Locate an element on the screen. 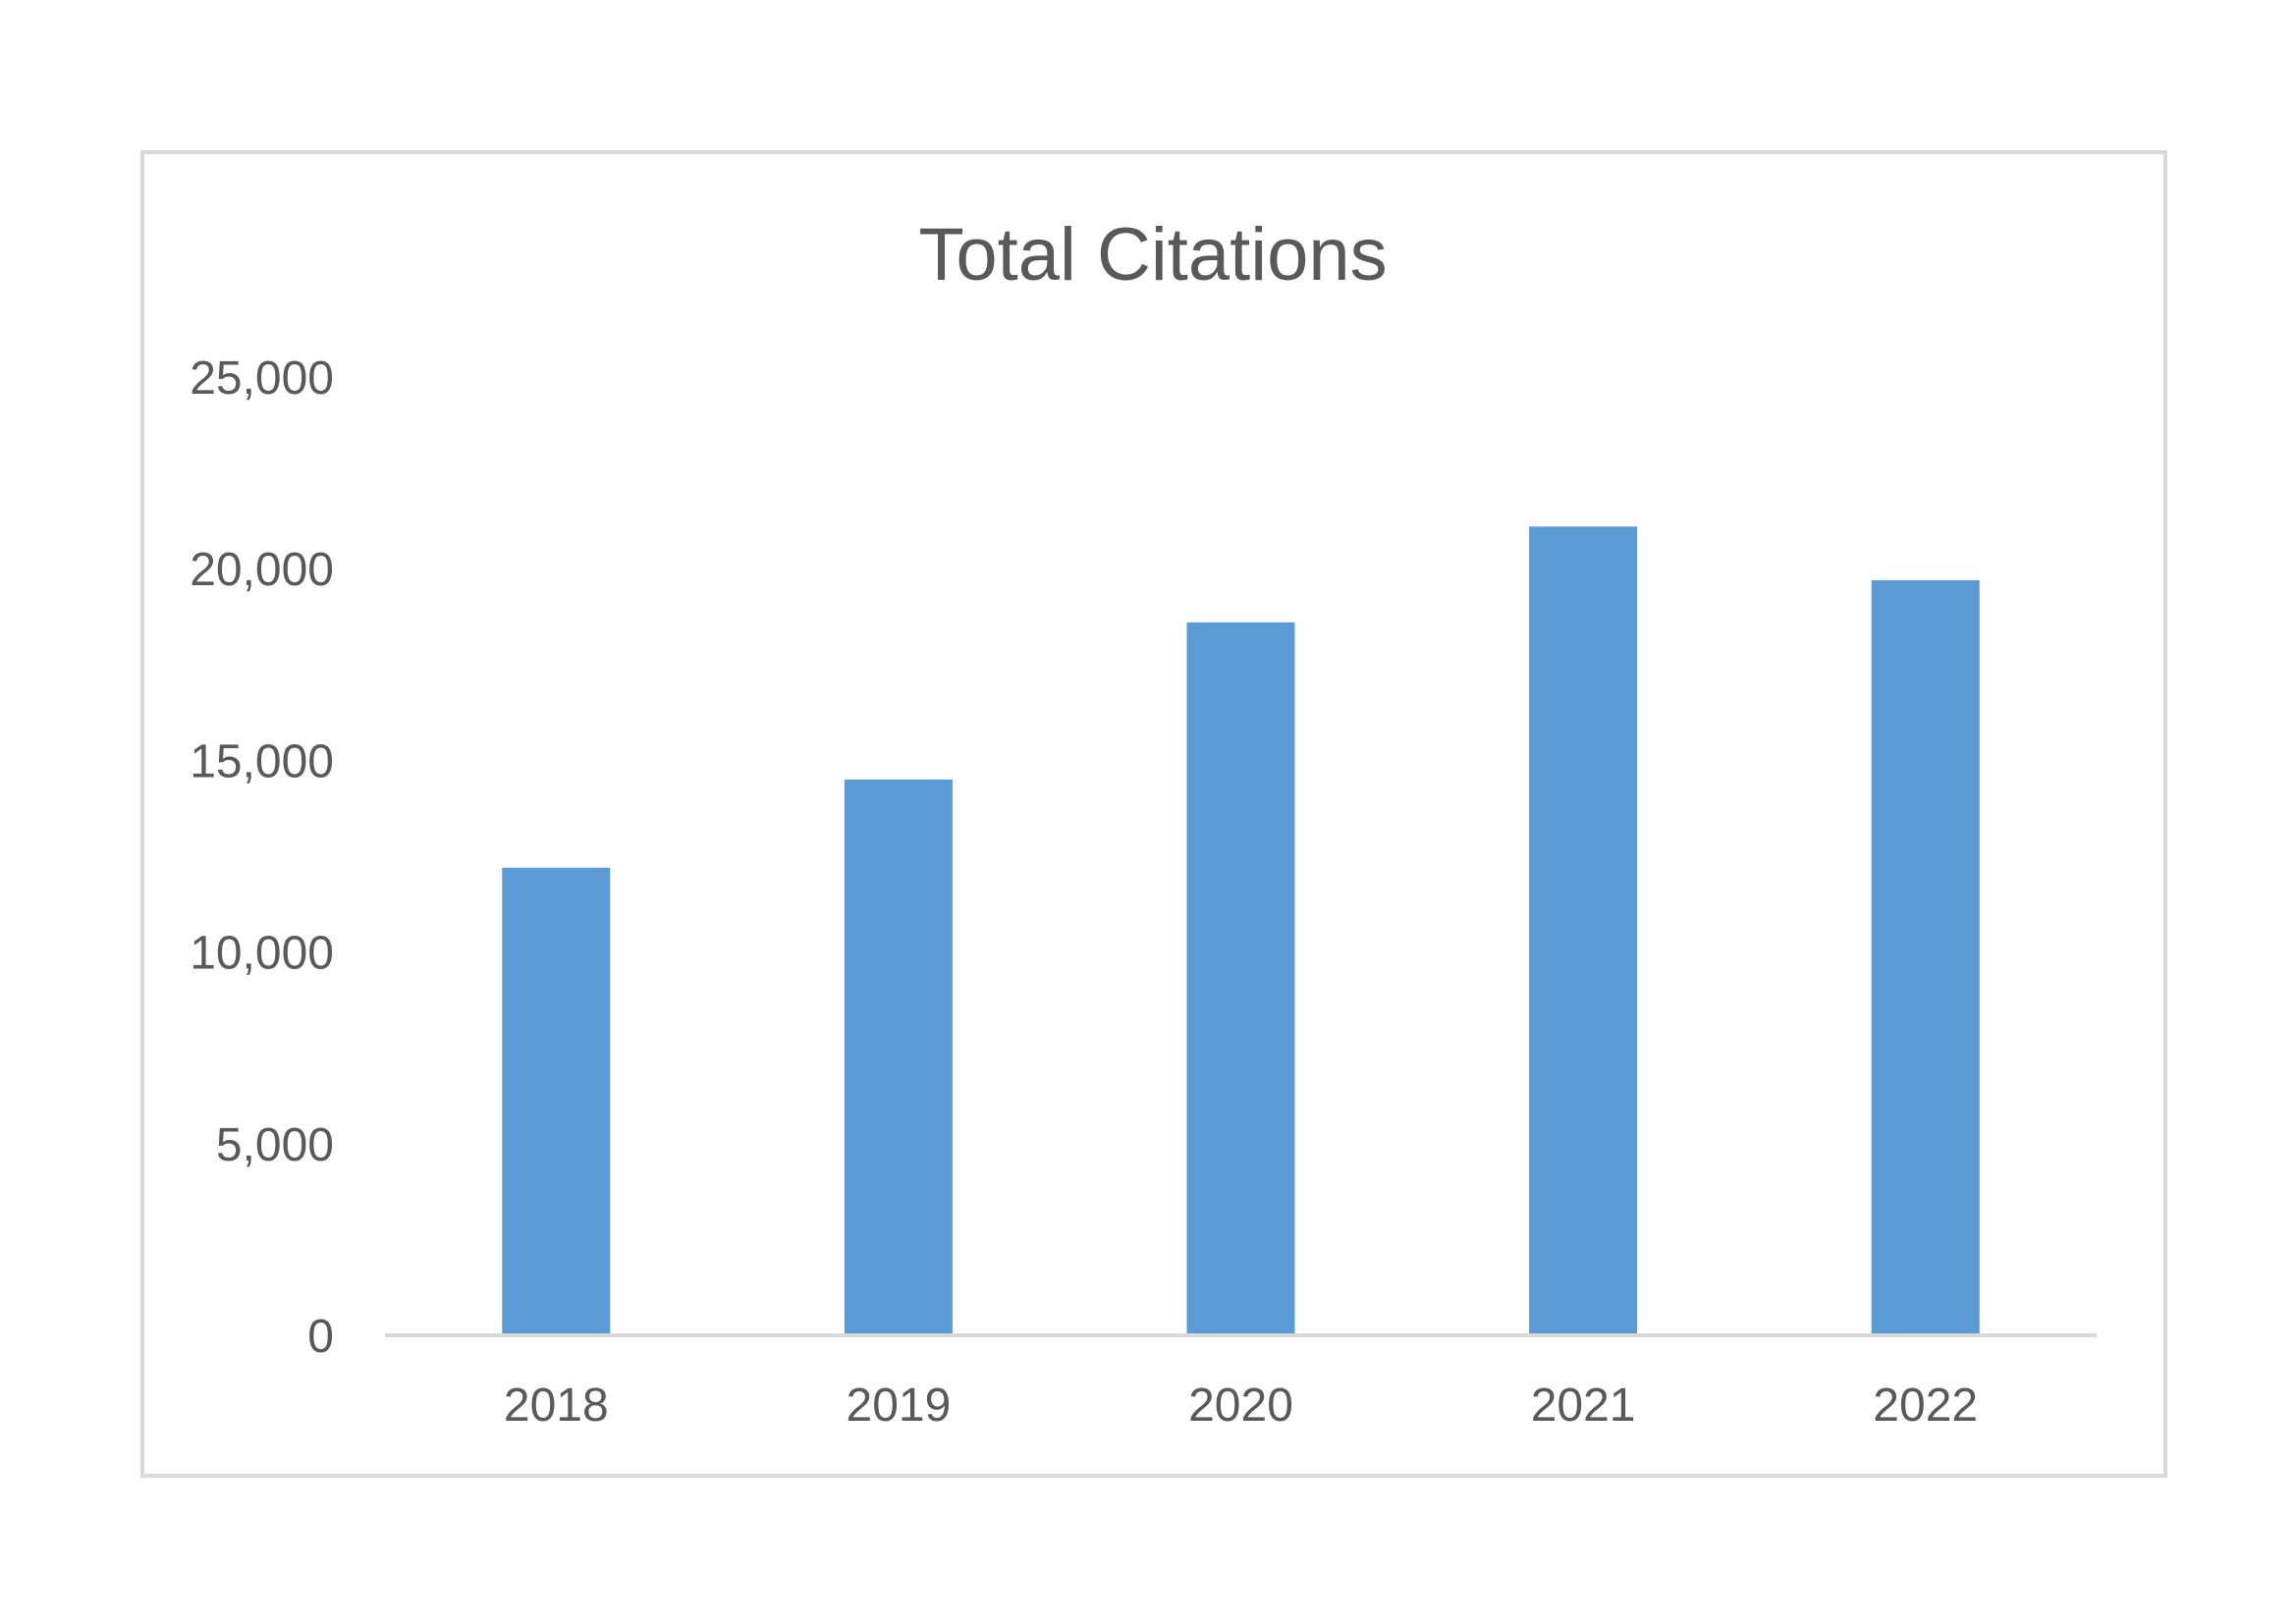 The image size is (2296, 1624). bar-2020 is located at coordinates (1240, 978).